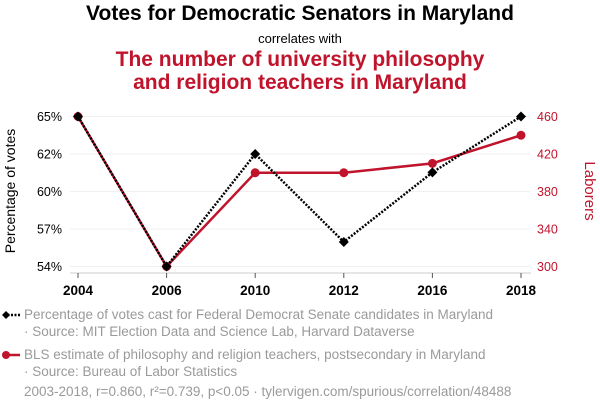 Image resolution: width=600 pixels, height=414 pixels. I want to click on x-tick-label: 2006, so click(167, 290).